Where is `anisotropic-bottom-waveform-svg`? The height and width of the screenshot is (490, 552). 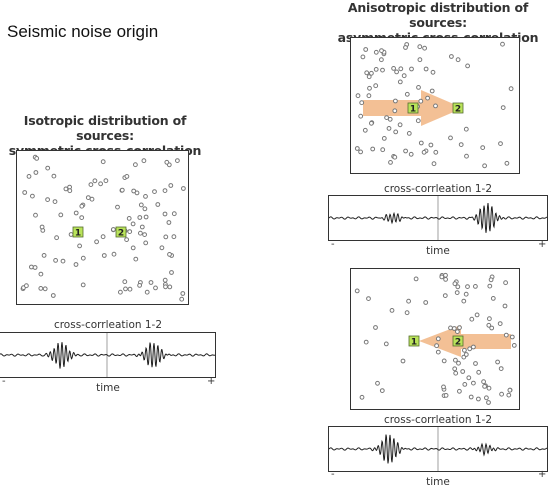
anisotropic-bottom-waveform-svg is located at coordinates (438, 449).